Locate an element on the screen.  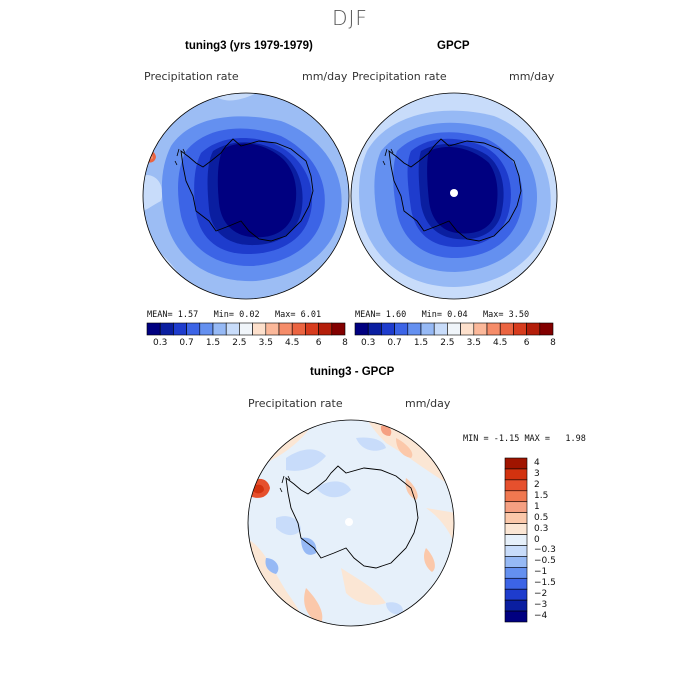
diff-colorbar-tick-label: −1.5 is located at coordinates (545, 583).